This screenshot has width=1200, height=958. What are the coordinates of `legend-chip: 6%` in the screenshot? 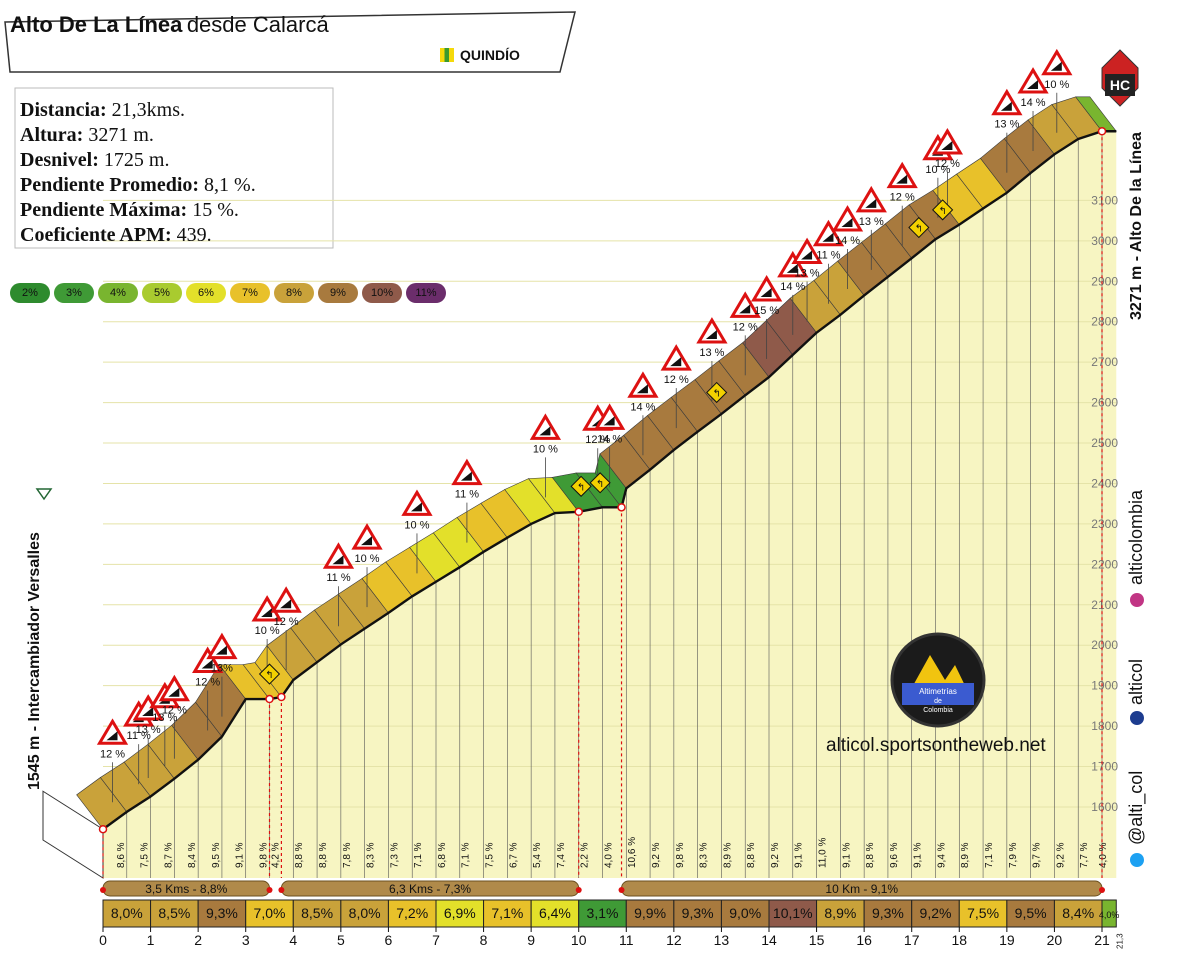 It's located at (206, 293).